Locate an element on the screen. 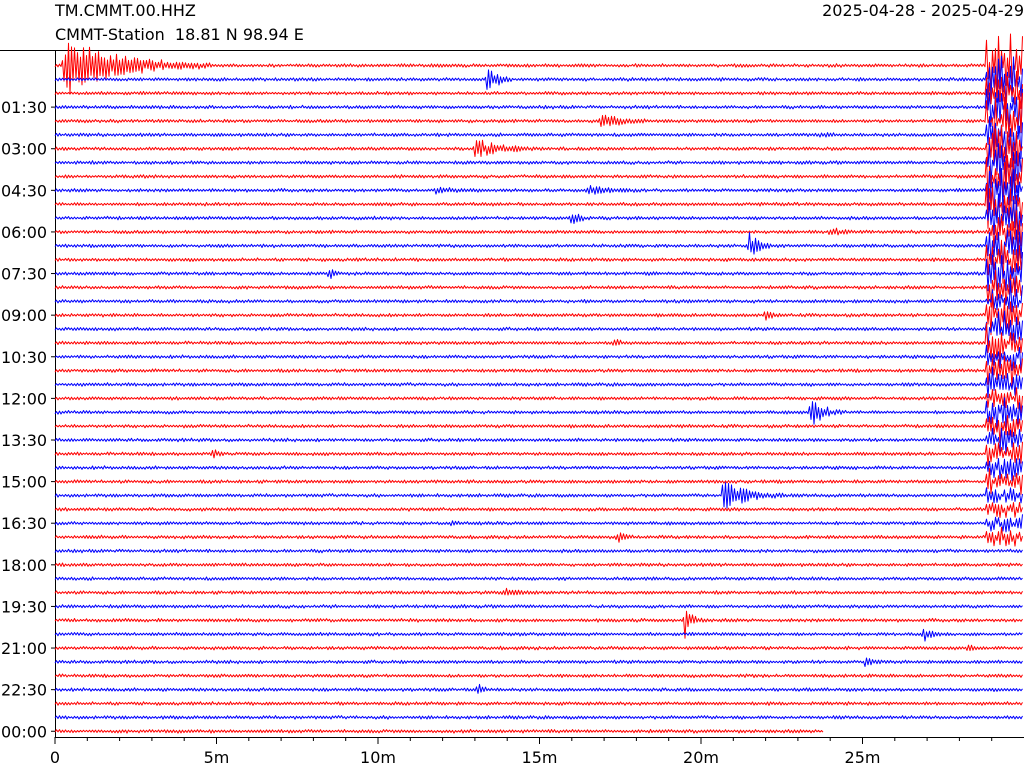 This screenshot has width=1024, height=768. y-tick-label: 18:00 is located at coordinates (24, 565).